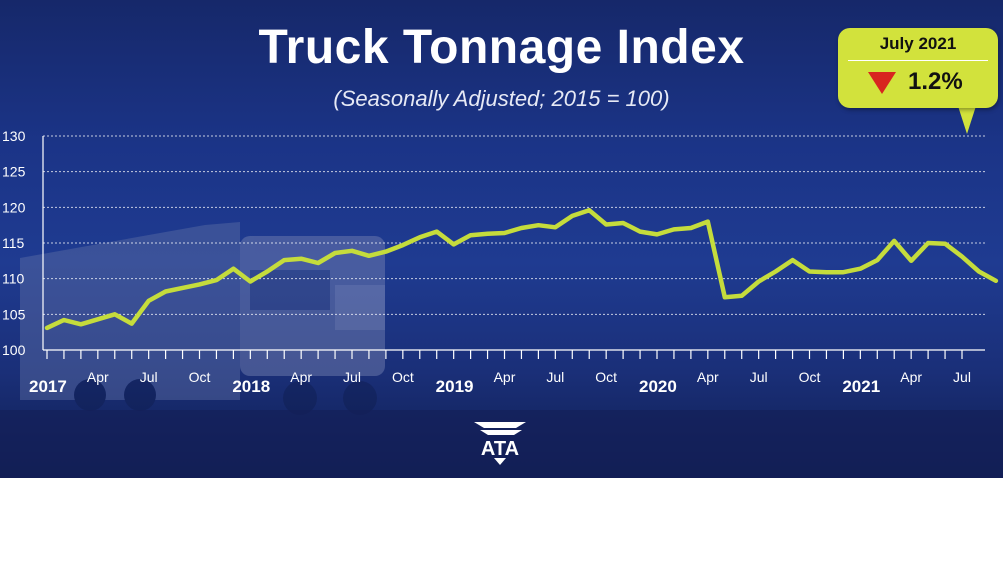 The height and width of the screenshot is (565, 1003). I want to click on y-tick-labels: 100 105 110 115 120 125 130, so click(14, 243).